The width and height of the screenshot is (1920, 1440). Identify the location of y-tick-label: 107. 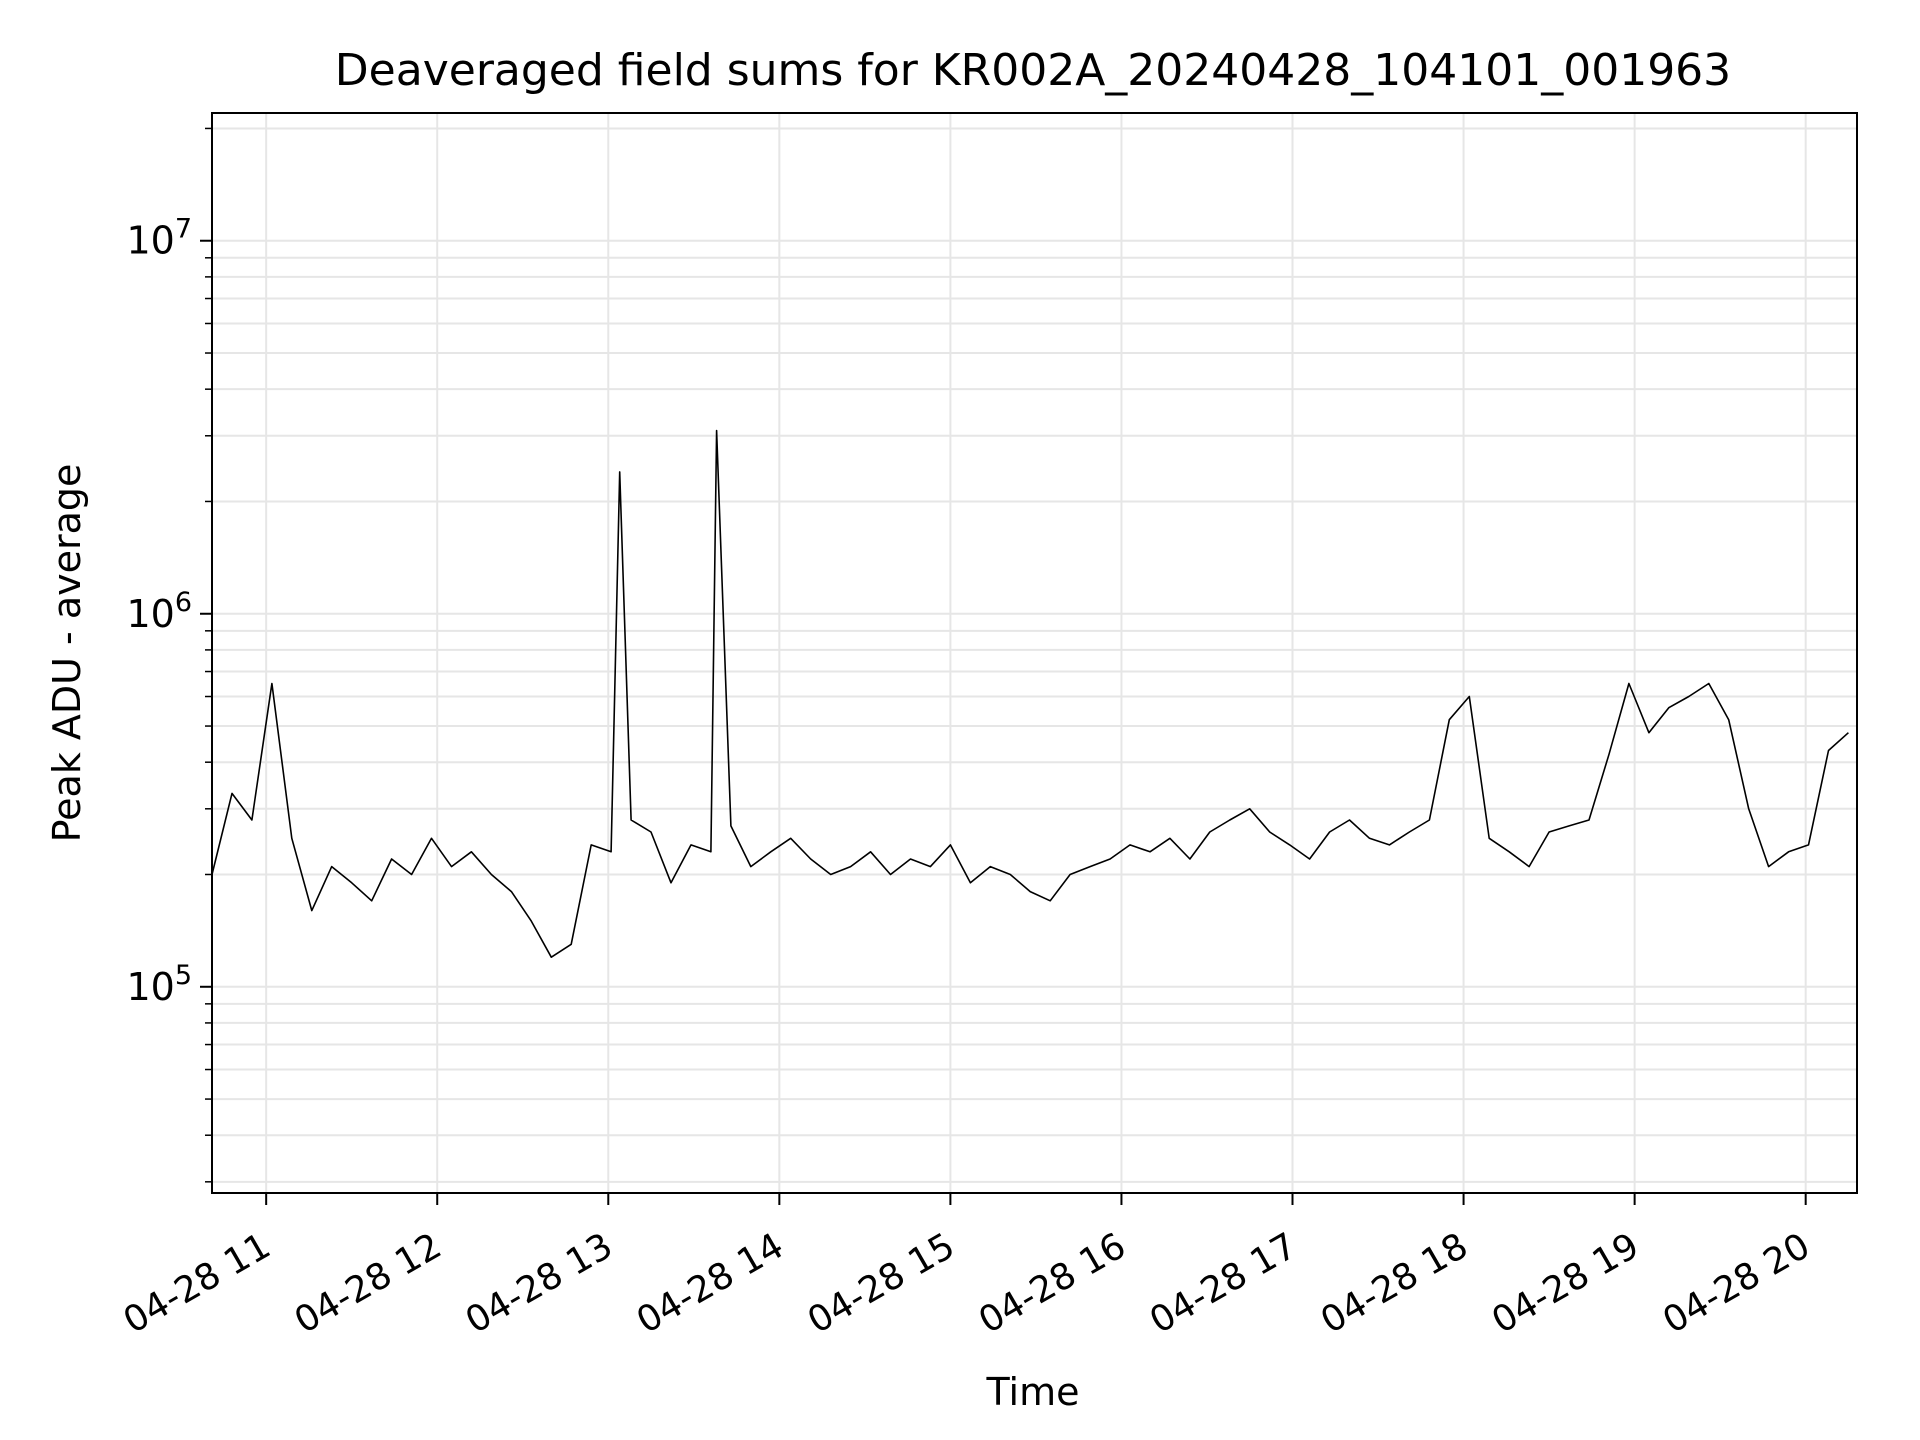
(159, 238).